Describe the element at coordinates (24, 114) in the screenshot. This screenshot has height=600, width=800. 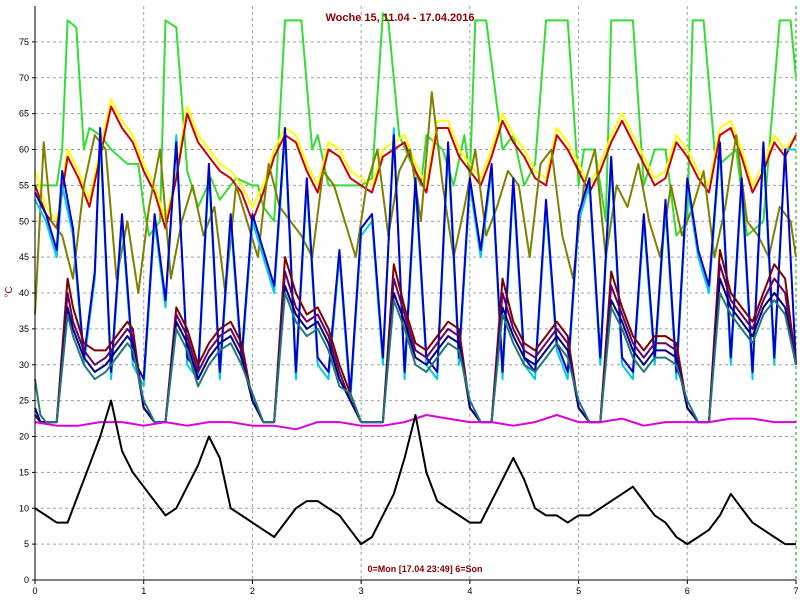
I see `y-tick-label: 65` at that location.